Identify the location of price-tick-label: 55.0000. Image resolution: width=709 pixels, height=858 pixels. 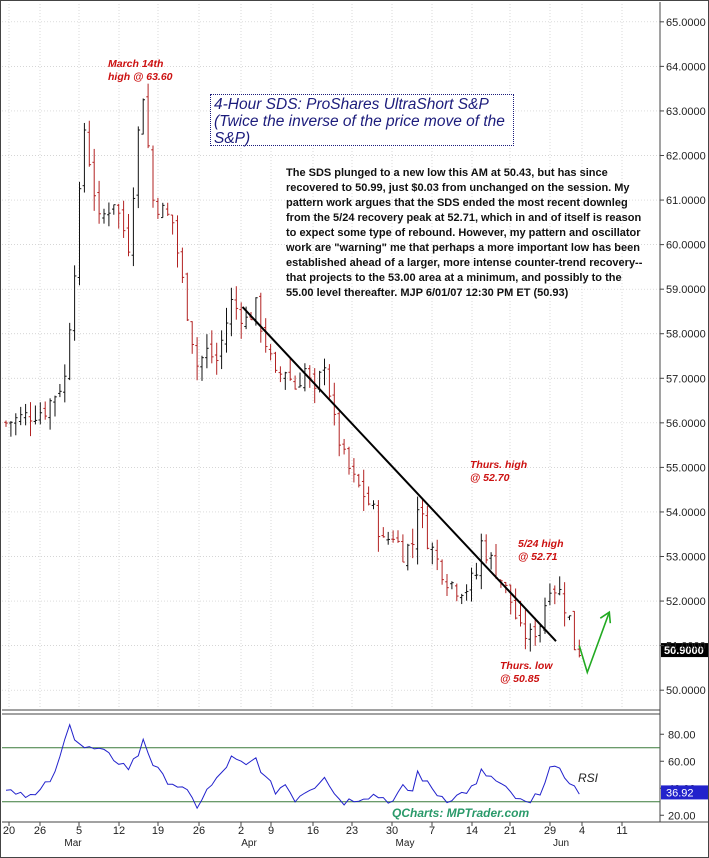
(686, 468).